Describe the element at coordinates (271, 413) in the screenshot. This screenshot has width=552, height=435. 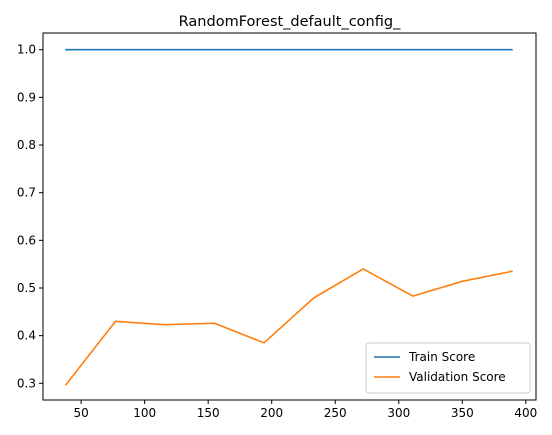
I see `x-tick-label: 200` at that location.